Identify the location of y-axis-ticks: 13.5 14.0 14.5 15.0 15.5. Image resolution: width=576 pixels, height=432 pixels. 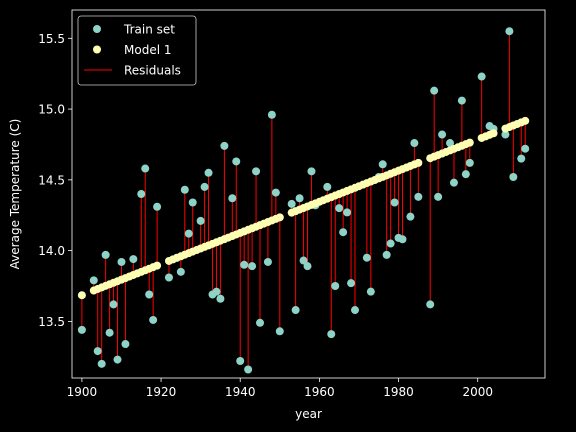
(55, 180).